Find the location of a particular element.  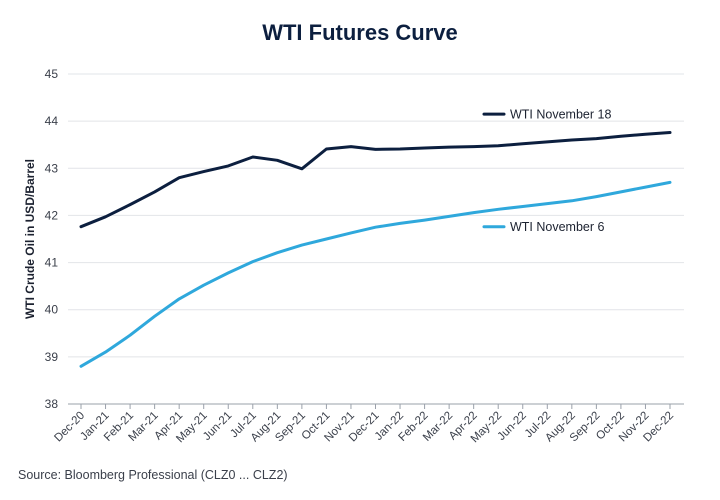

y-tick-label: 42 is located at coordinates (52, 215).